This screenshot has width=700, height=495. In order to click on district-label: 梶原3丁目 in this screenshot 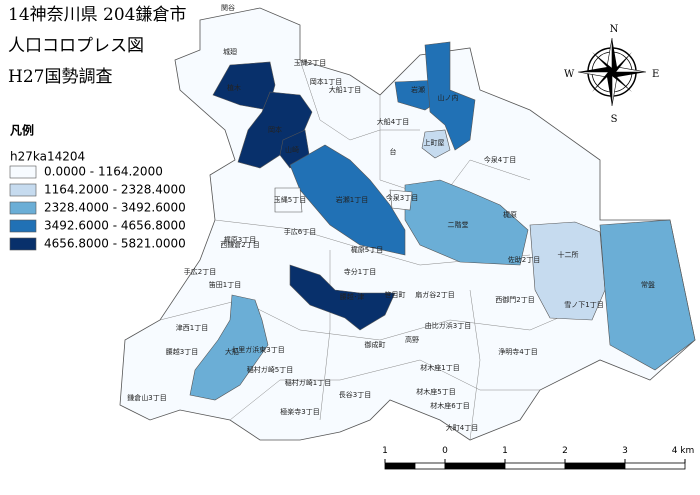, I will do `click(240, 239)`.